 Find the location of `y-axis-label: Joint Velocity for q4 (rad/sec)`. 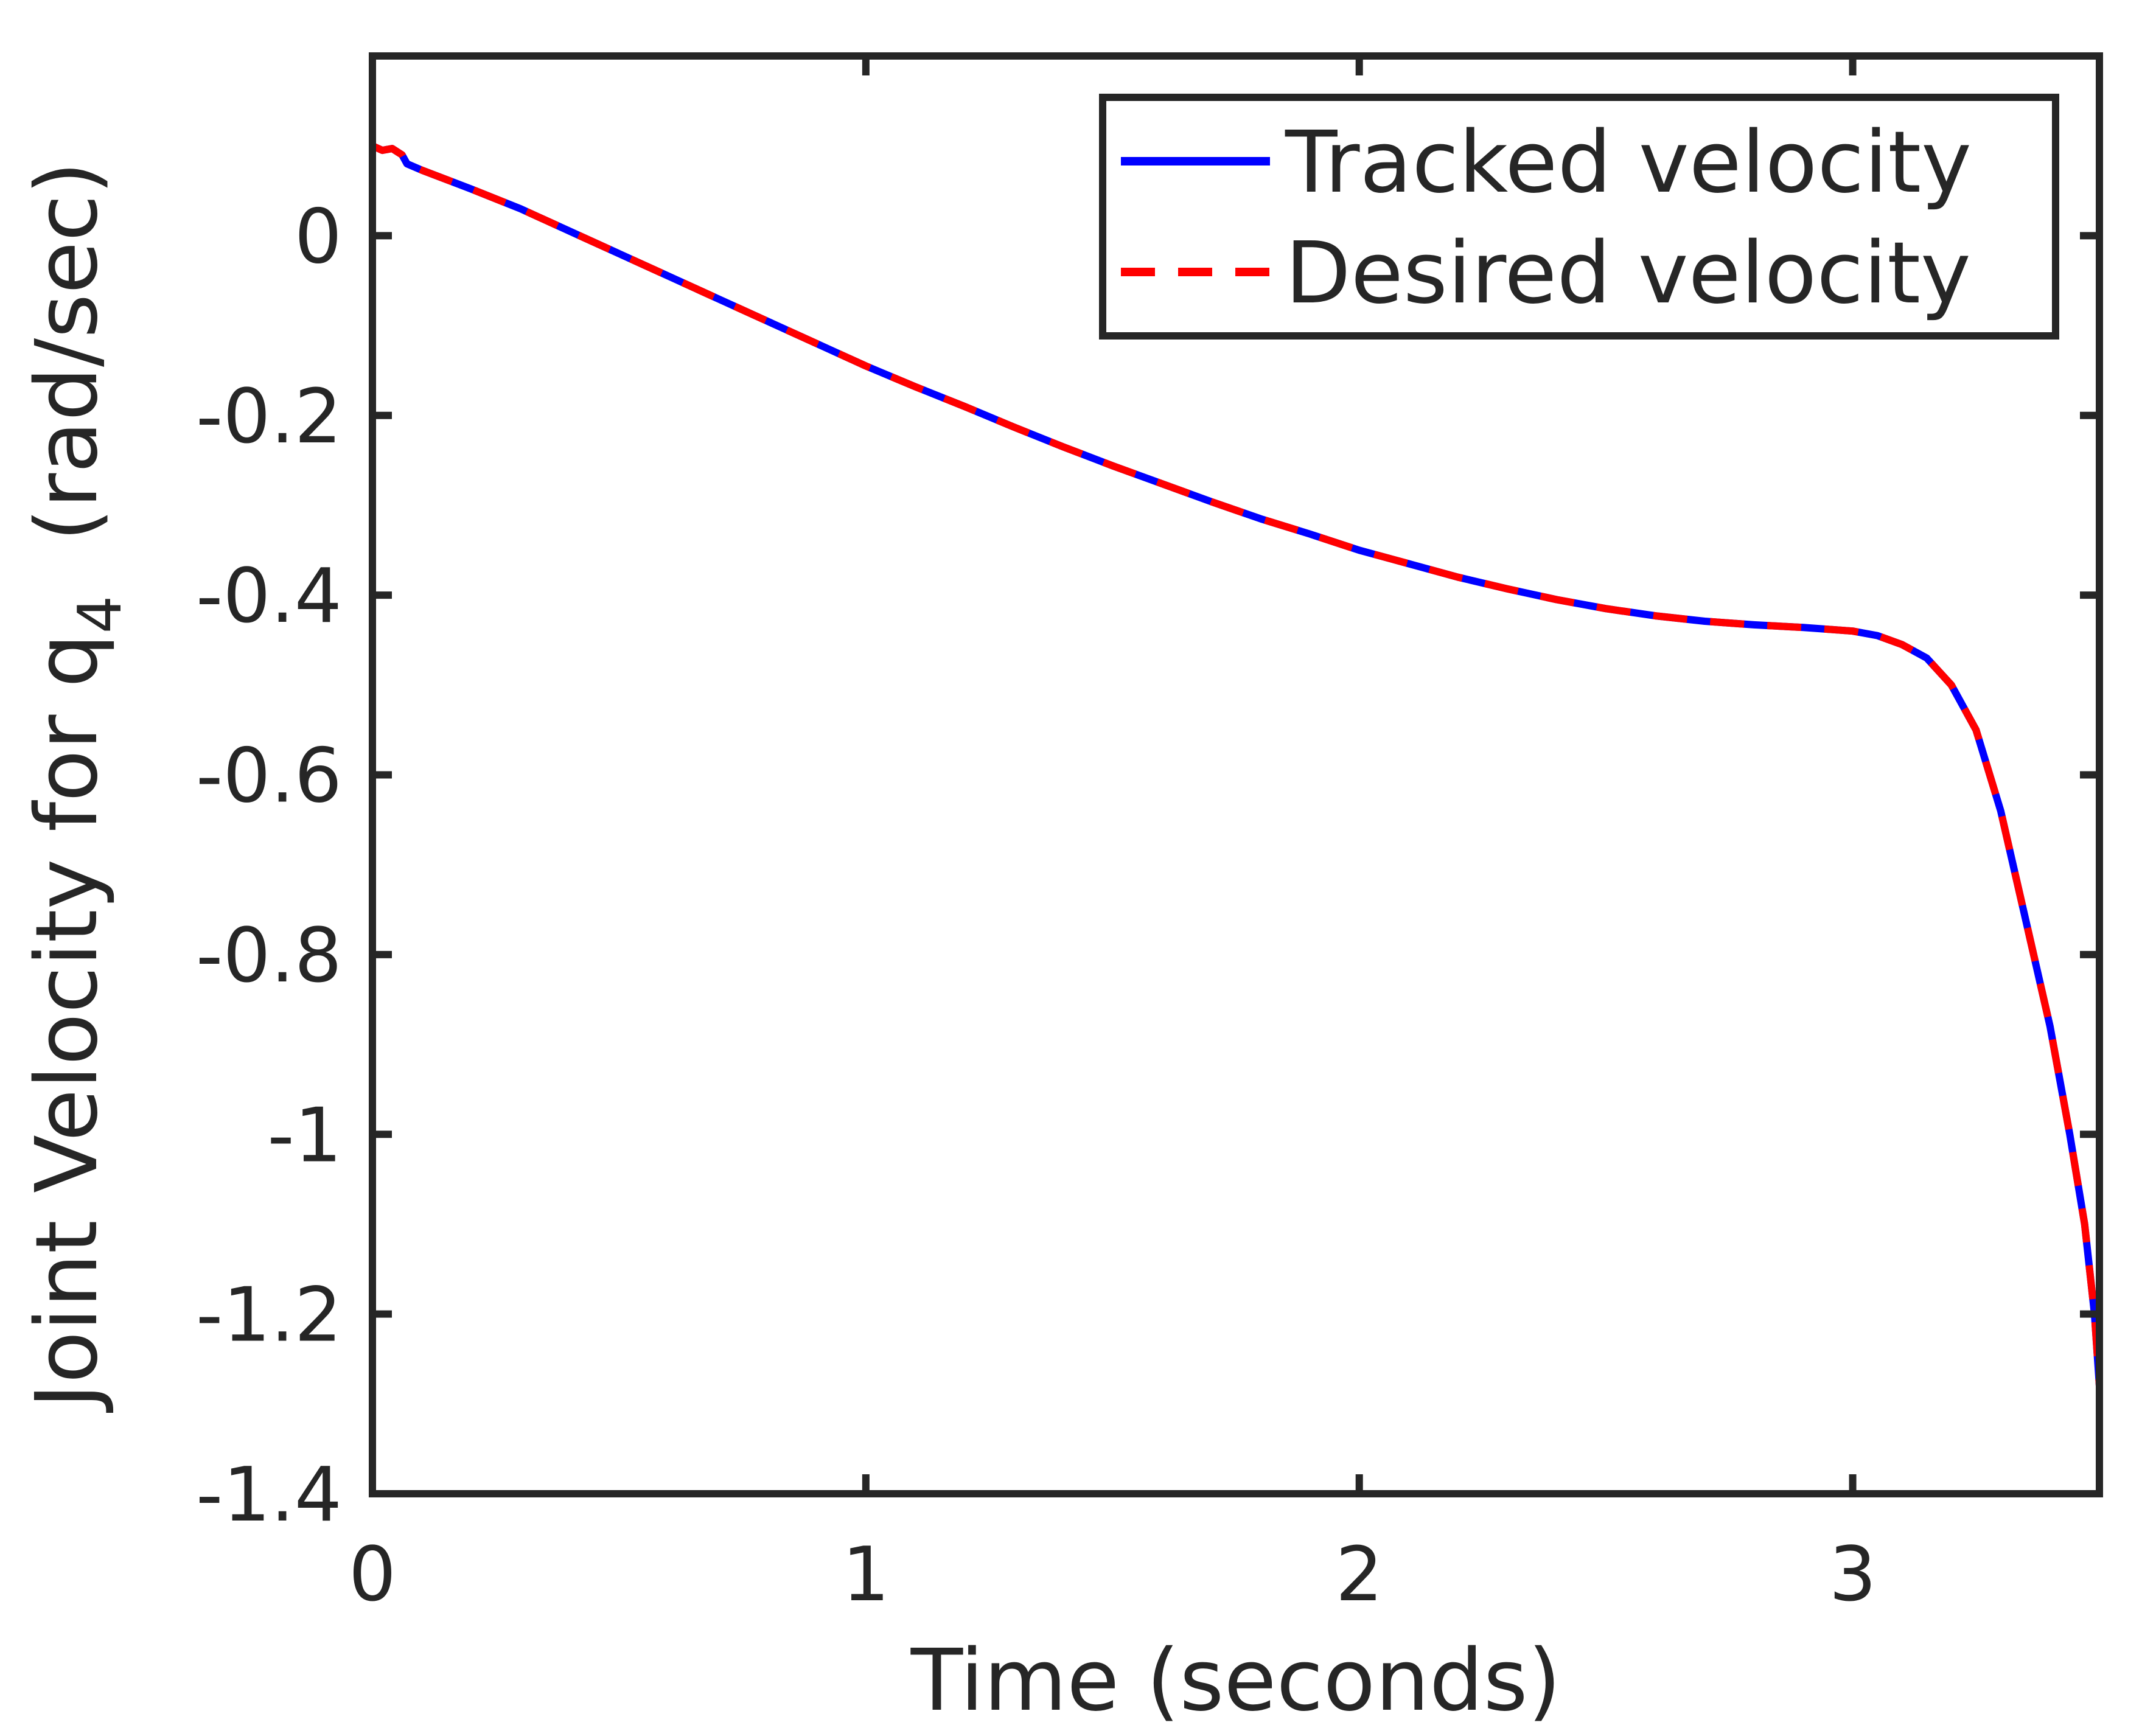

y-axis-label: Joint Velocity for q4 (rad/sec) is located at coordinates (76, 787).